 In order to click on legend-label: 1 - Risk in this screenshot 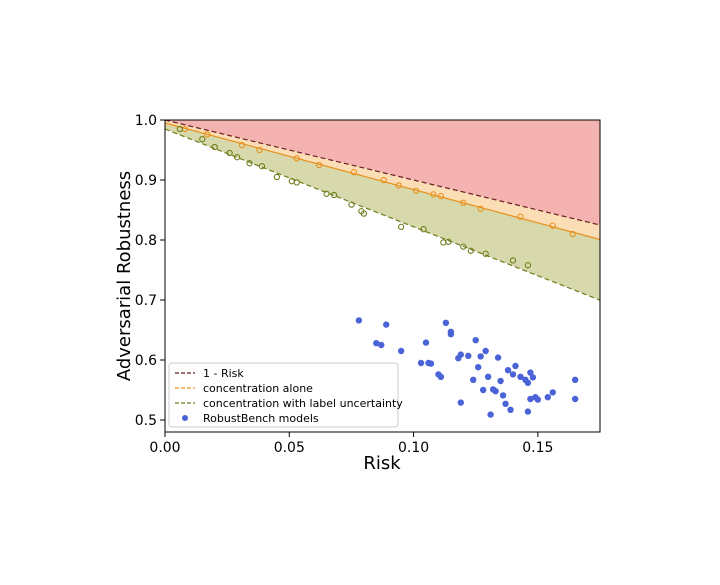, I will do `click(223, 373)`.